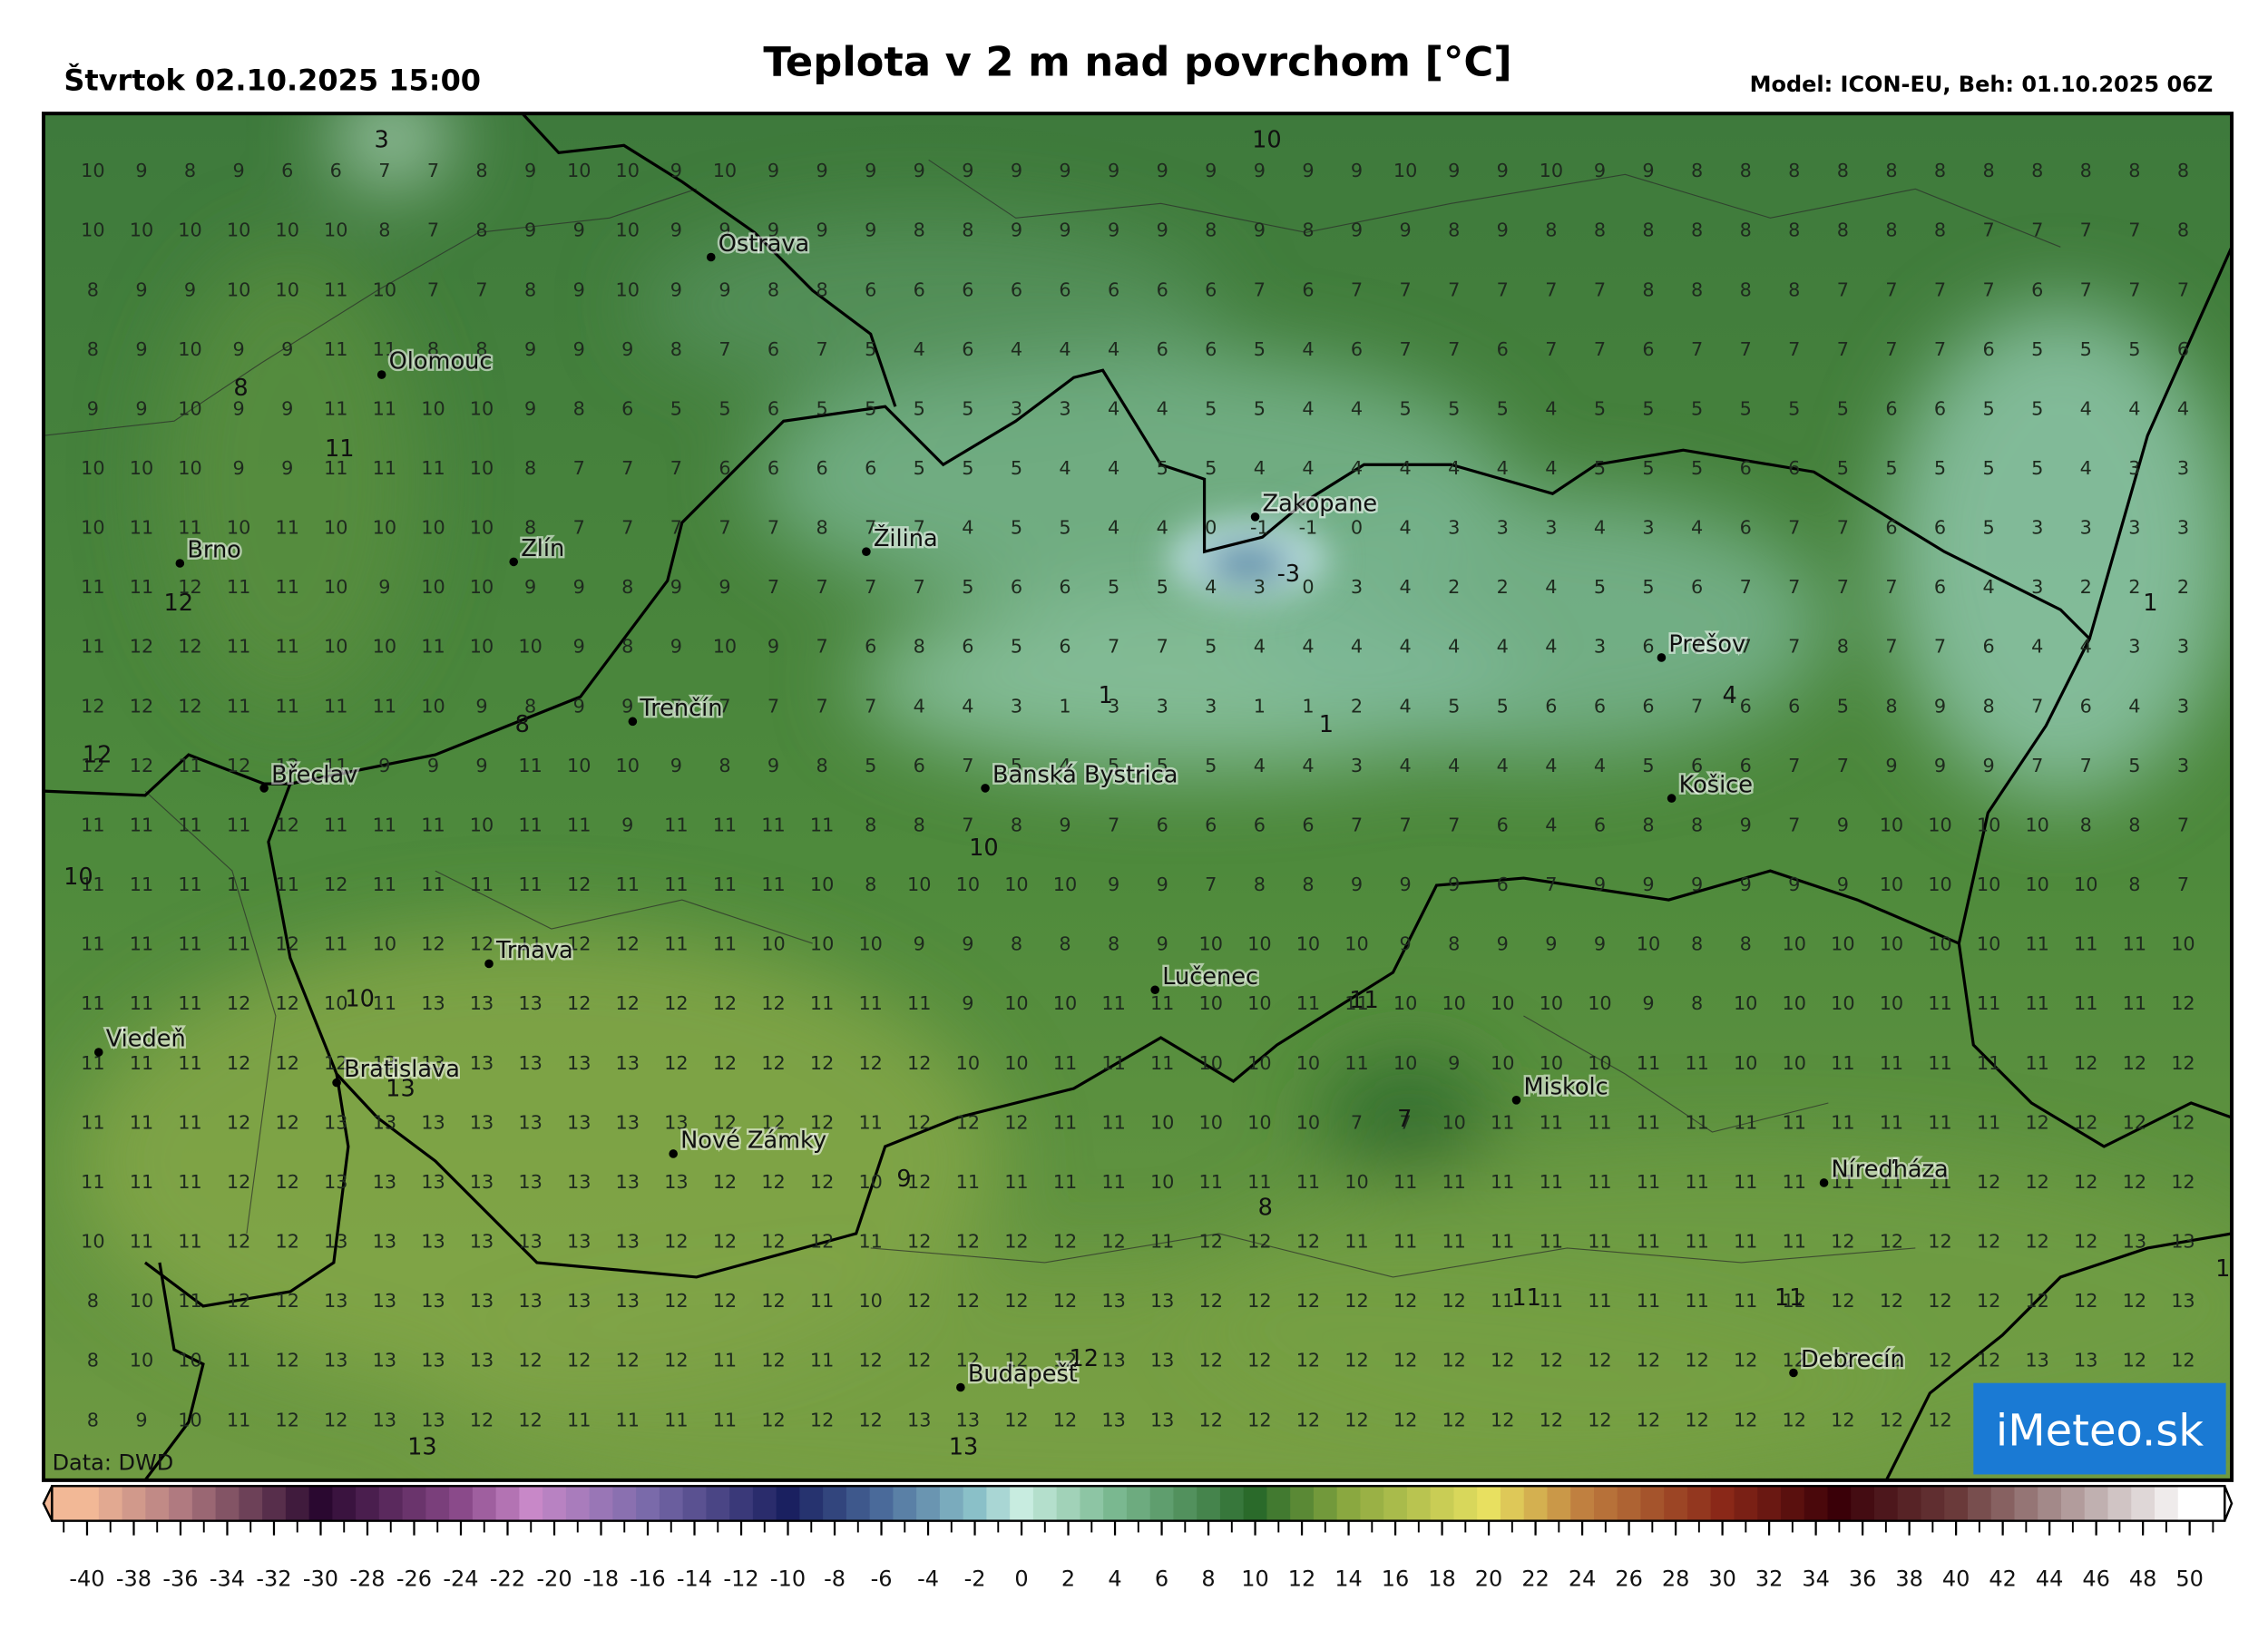 Image resolution: width=2268 pixels, height=1630 pixels. What do you see at coordinates (320, 1580) in the screenshot?
I see `colorbar-tick-label: -30` at bounding box center [320, 1580].